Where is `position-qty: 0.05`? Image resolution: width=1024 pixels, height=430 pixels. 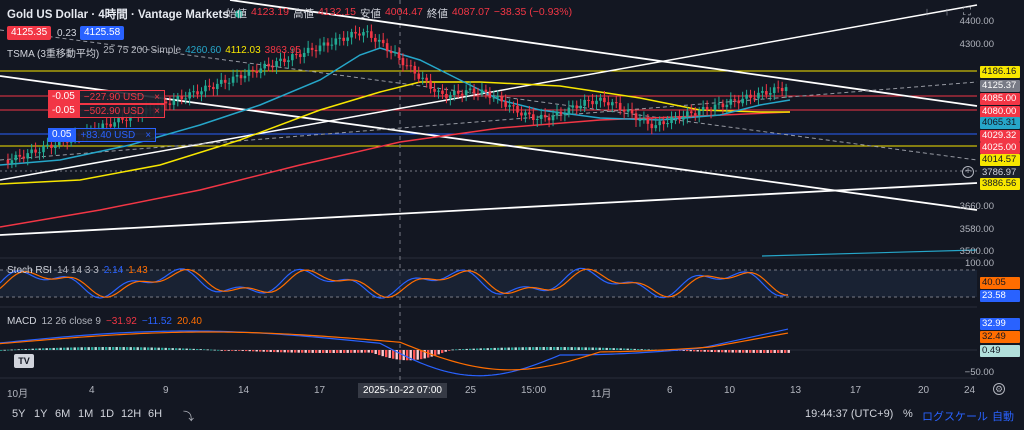
position-qty: 0.05 is located at coordinates (62, 135).